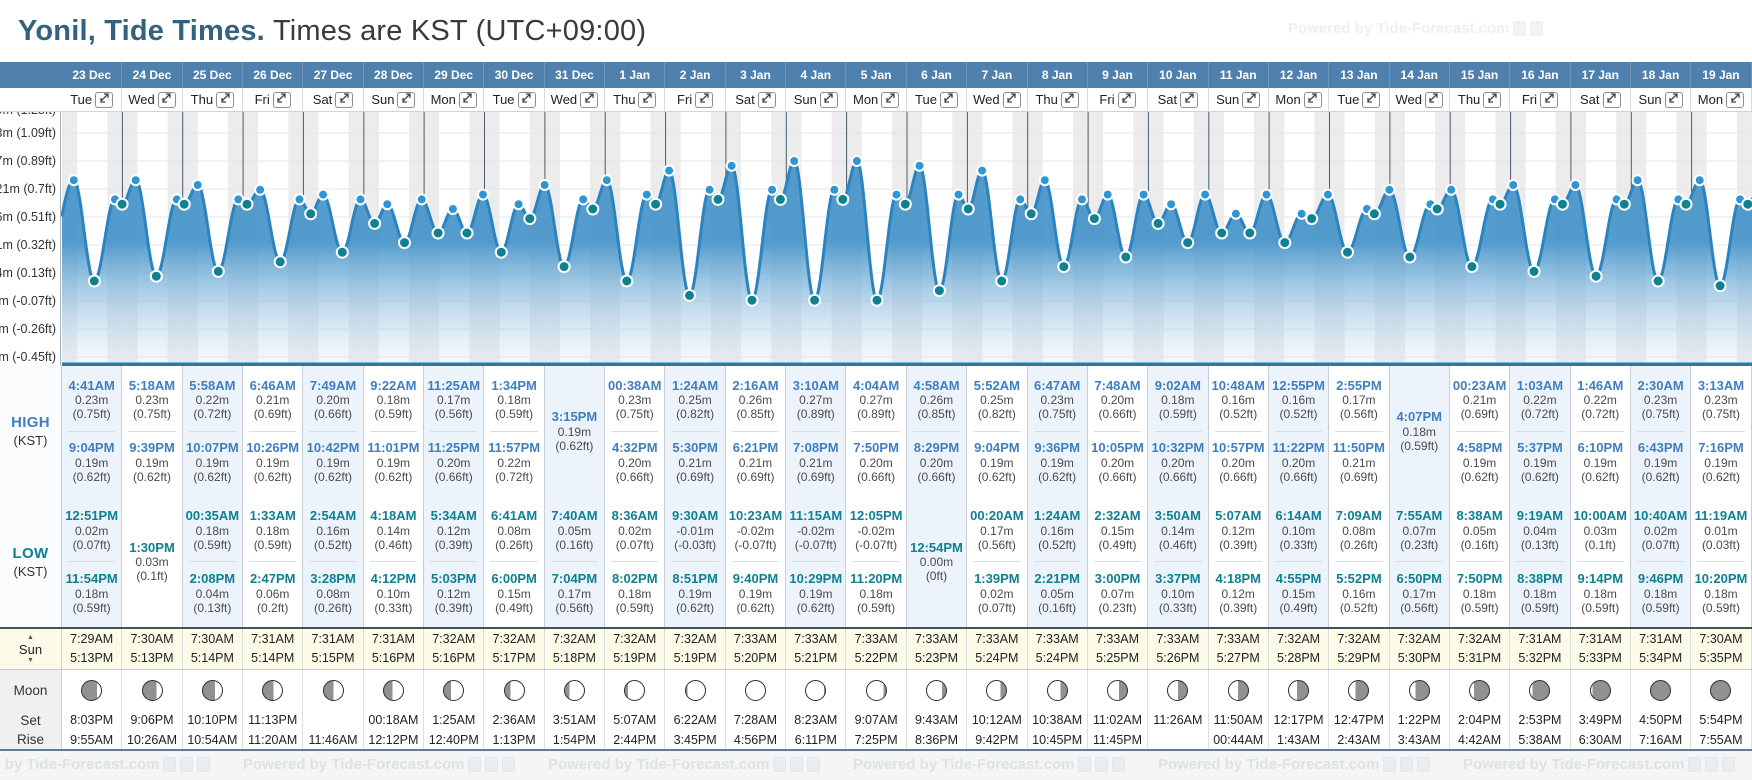  I want to click on tide-cell-high: 1:24AM 0.25m (0.82ft) 5:30PM 0.21m (0.69ft), so click(695, 431).